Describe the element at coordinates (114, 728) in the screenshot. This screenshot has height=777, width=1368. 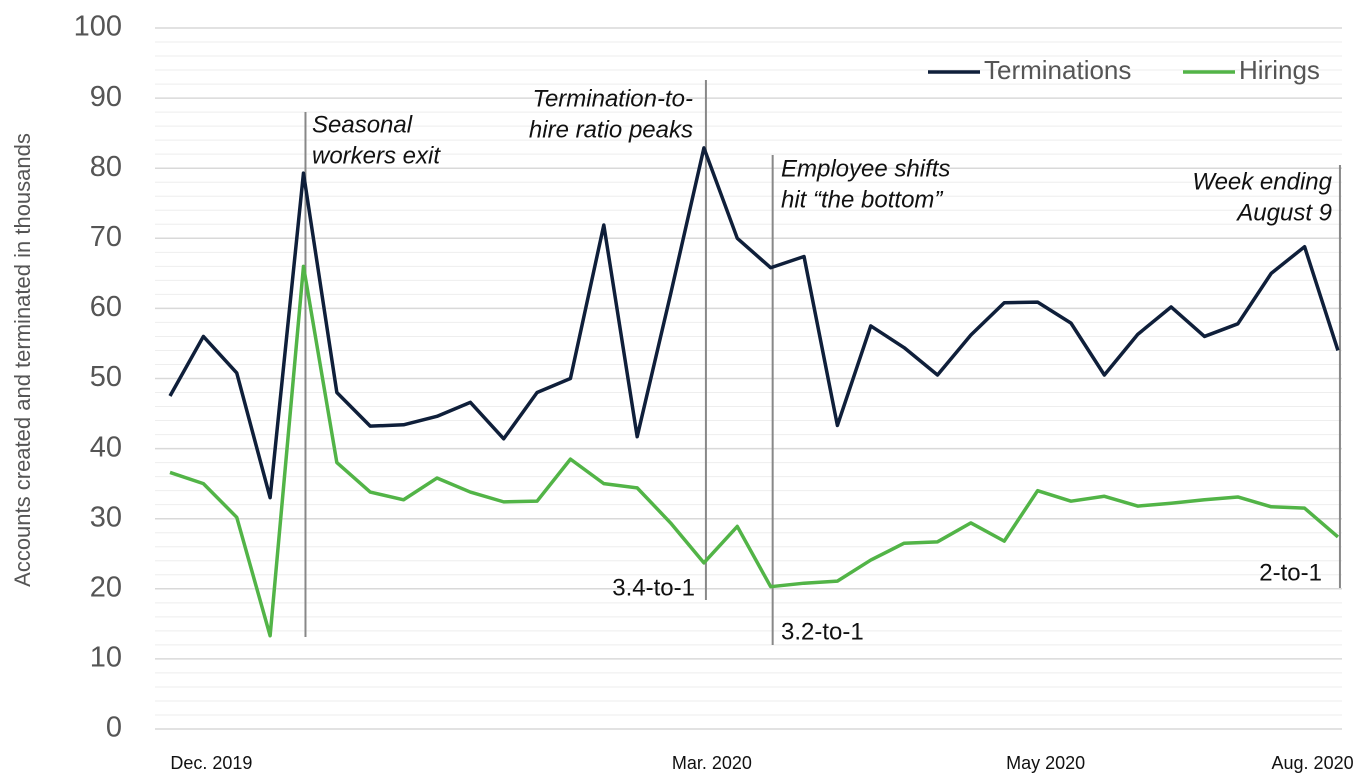
I see `y-tick-label: 0` at that location.